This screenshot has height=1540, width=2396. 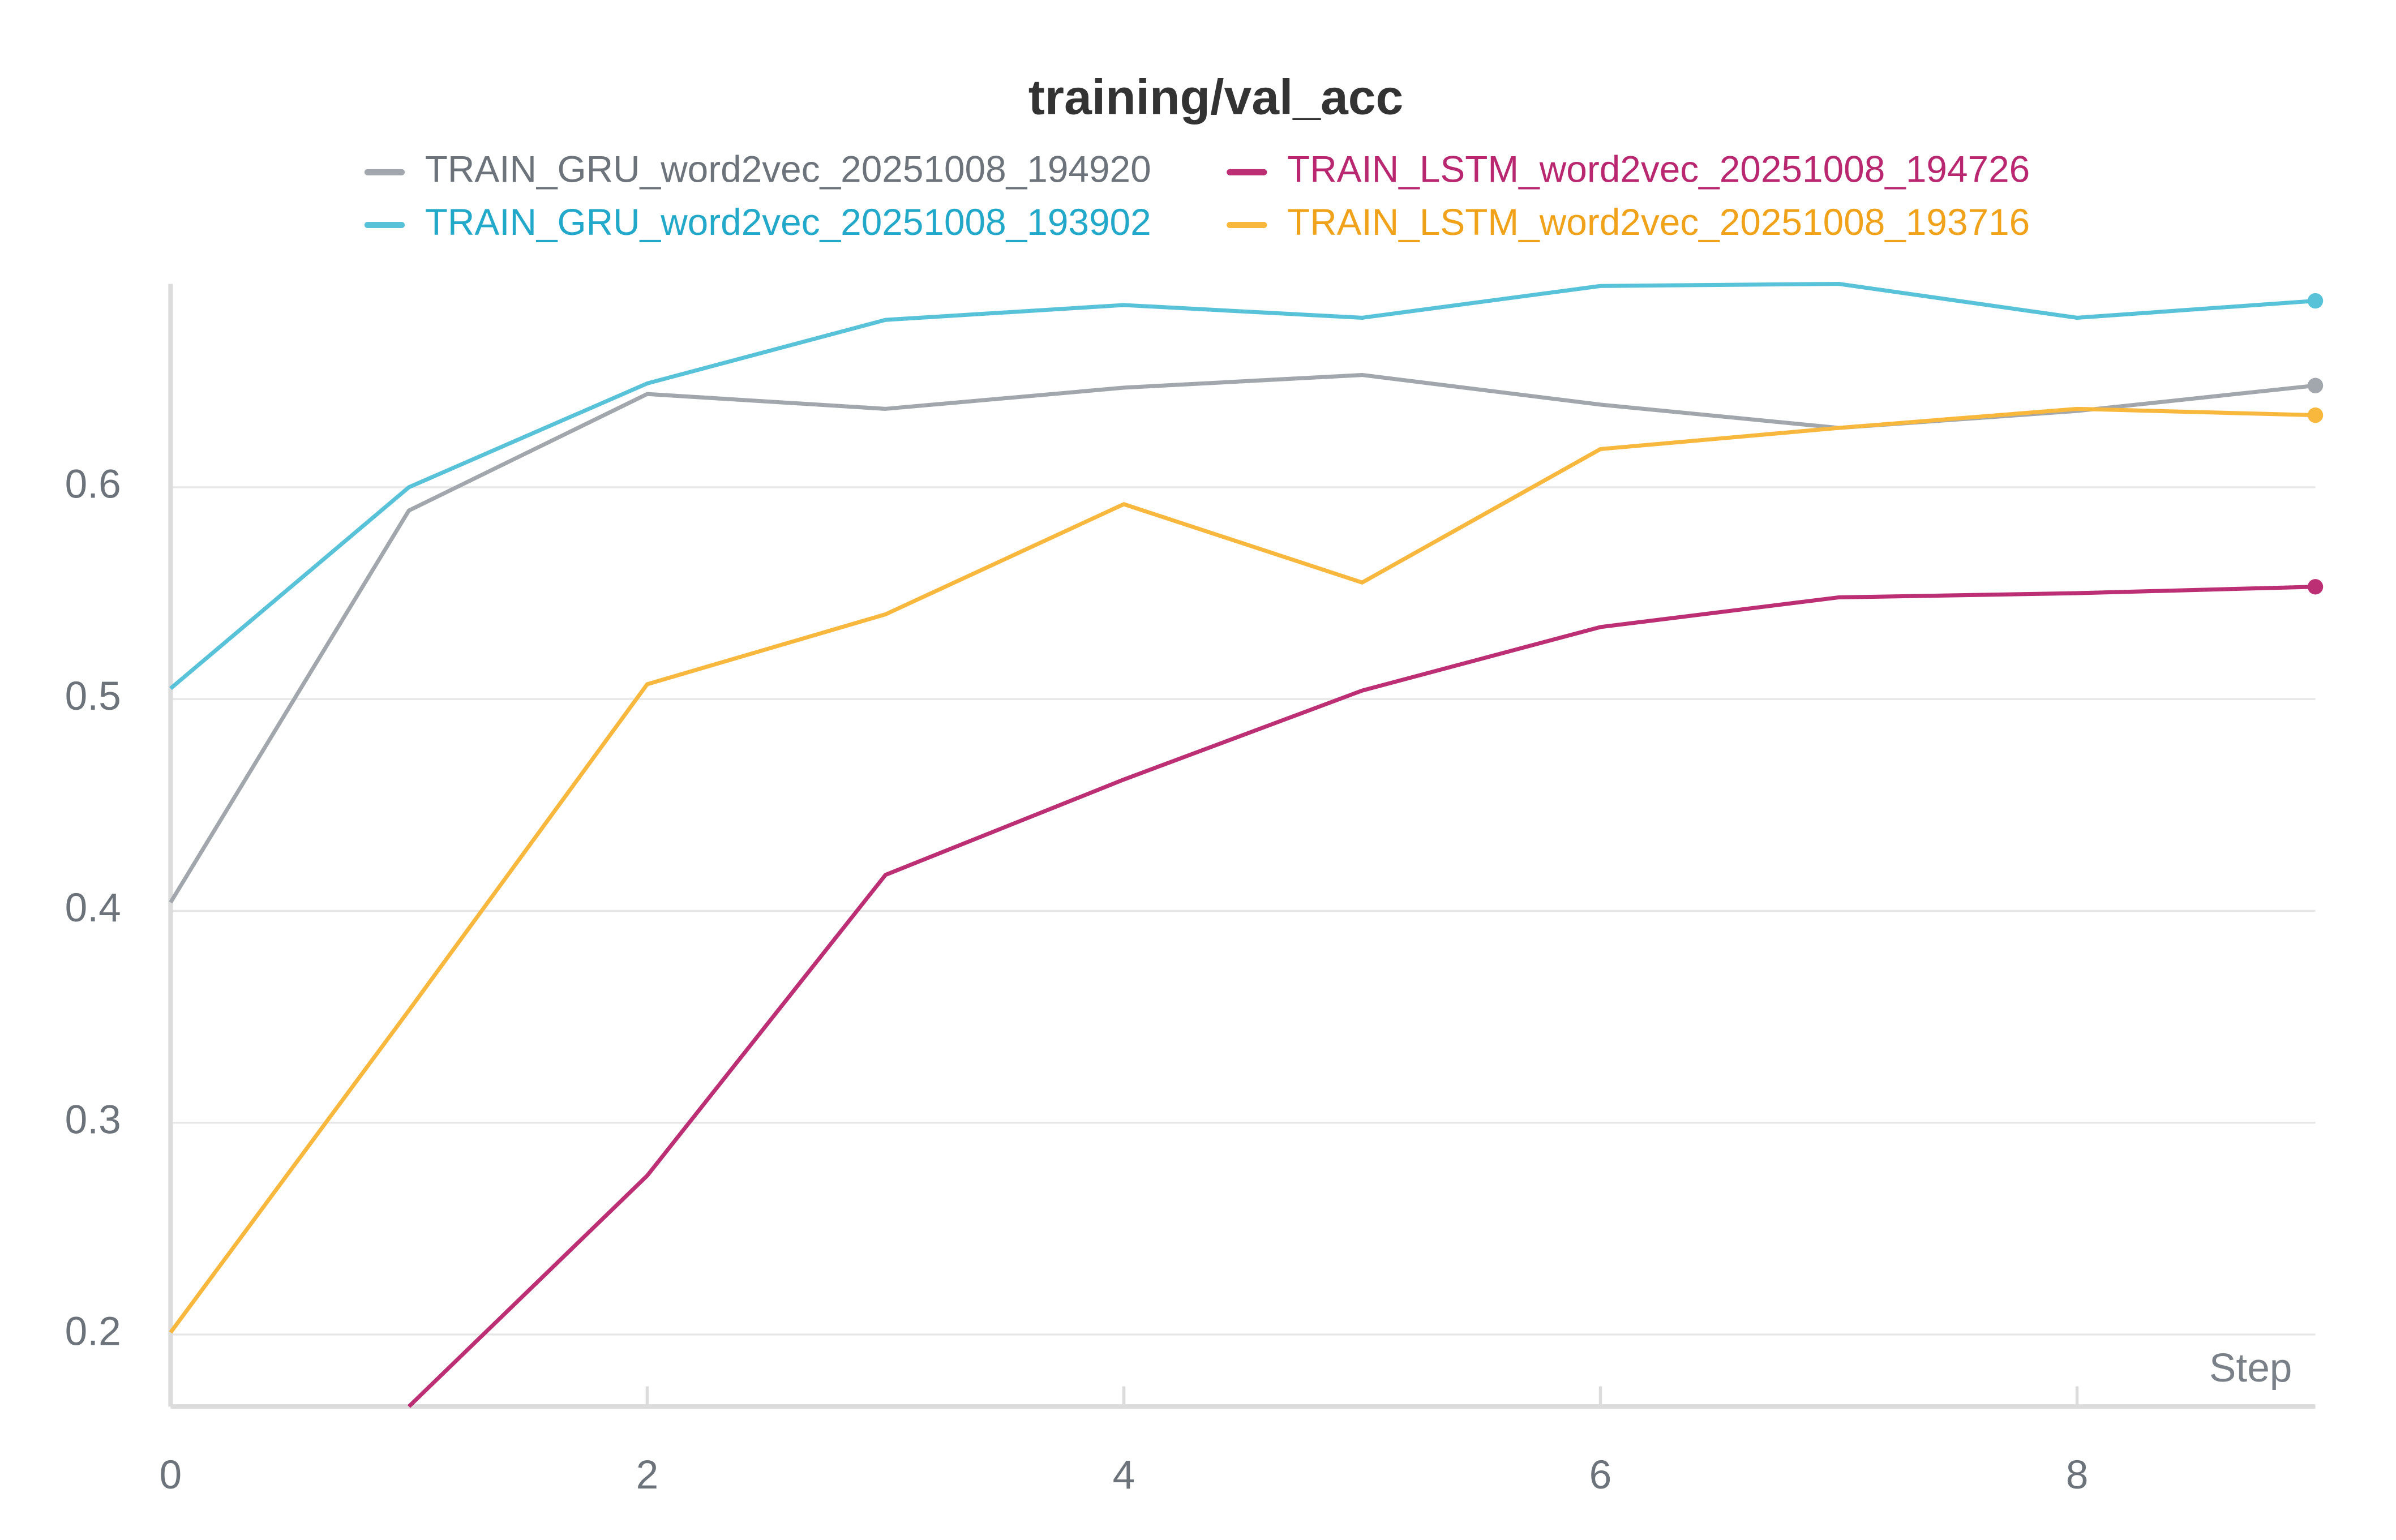 What do you see at coordinates (93, 484) in the screenshot?
I see `y-tick-label: 0.6` at bounding box center [93, 484].